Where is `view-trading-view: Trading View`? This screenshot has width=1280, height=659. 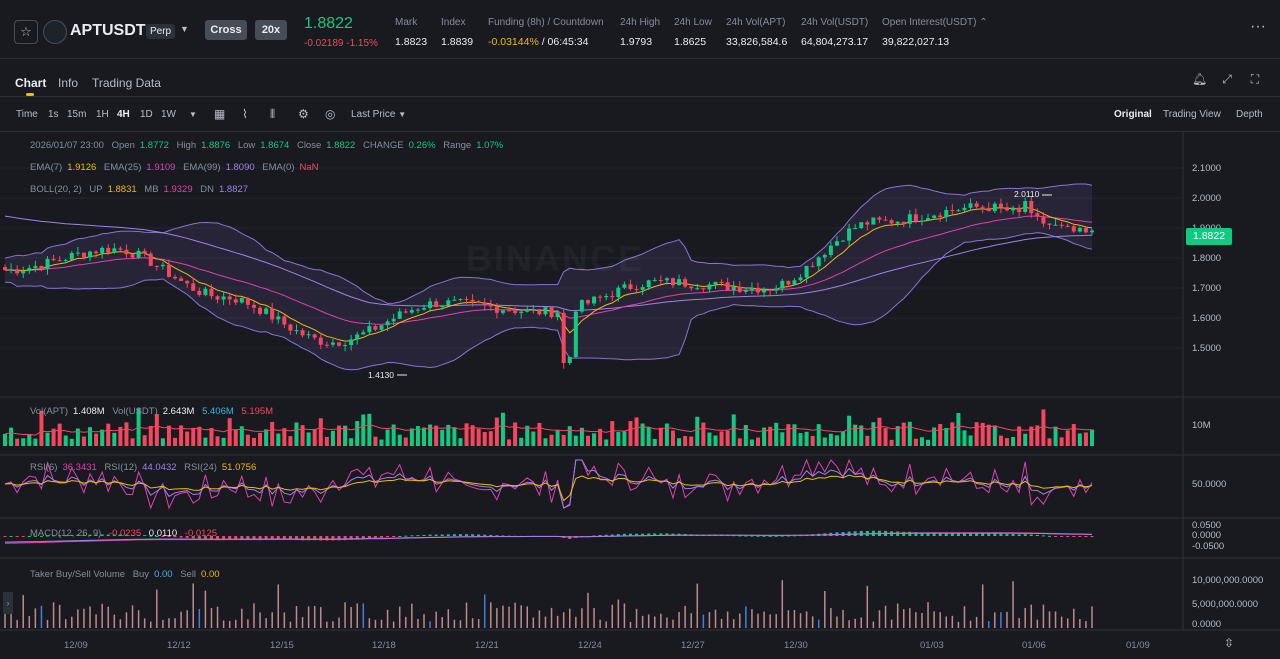 view-trading-view: Trading View is located at coordinates (1192, 114).